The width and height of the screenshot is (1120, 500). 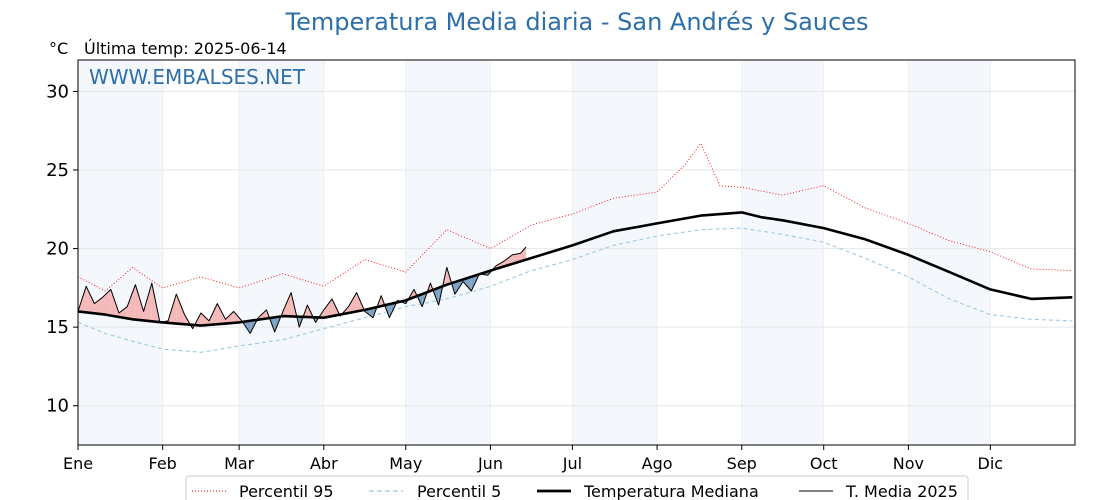 I want to click on legend-label-2025: T. Media 2025, so click(x=901, y=491).